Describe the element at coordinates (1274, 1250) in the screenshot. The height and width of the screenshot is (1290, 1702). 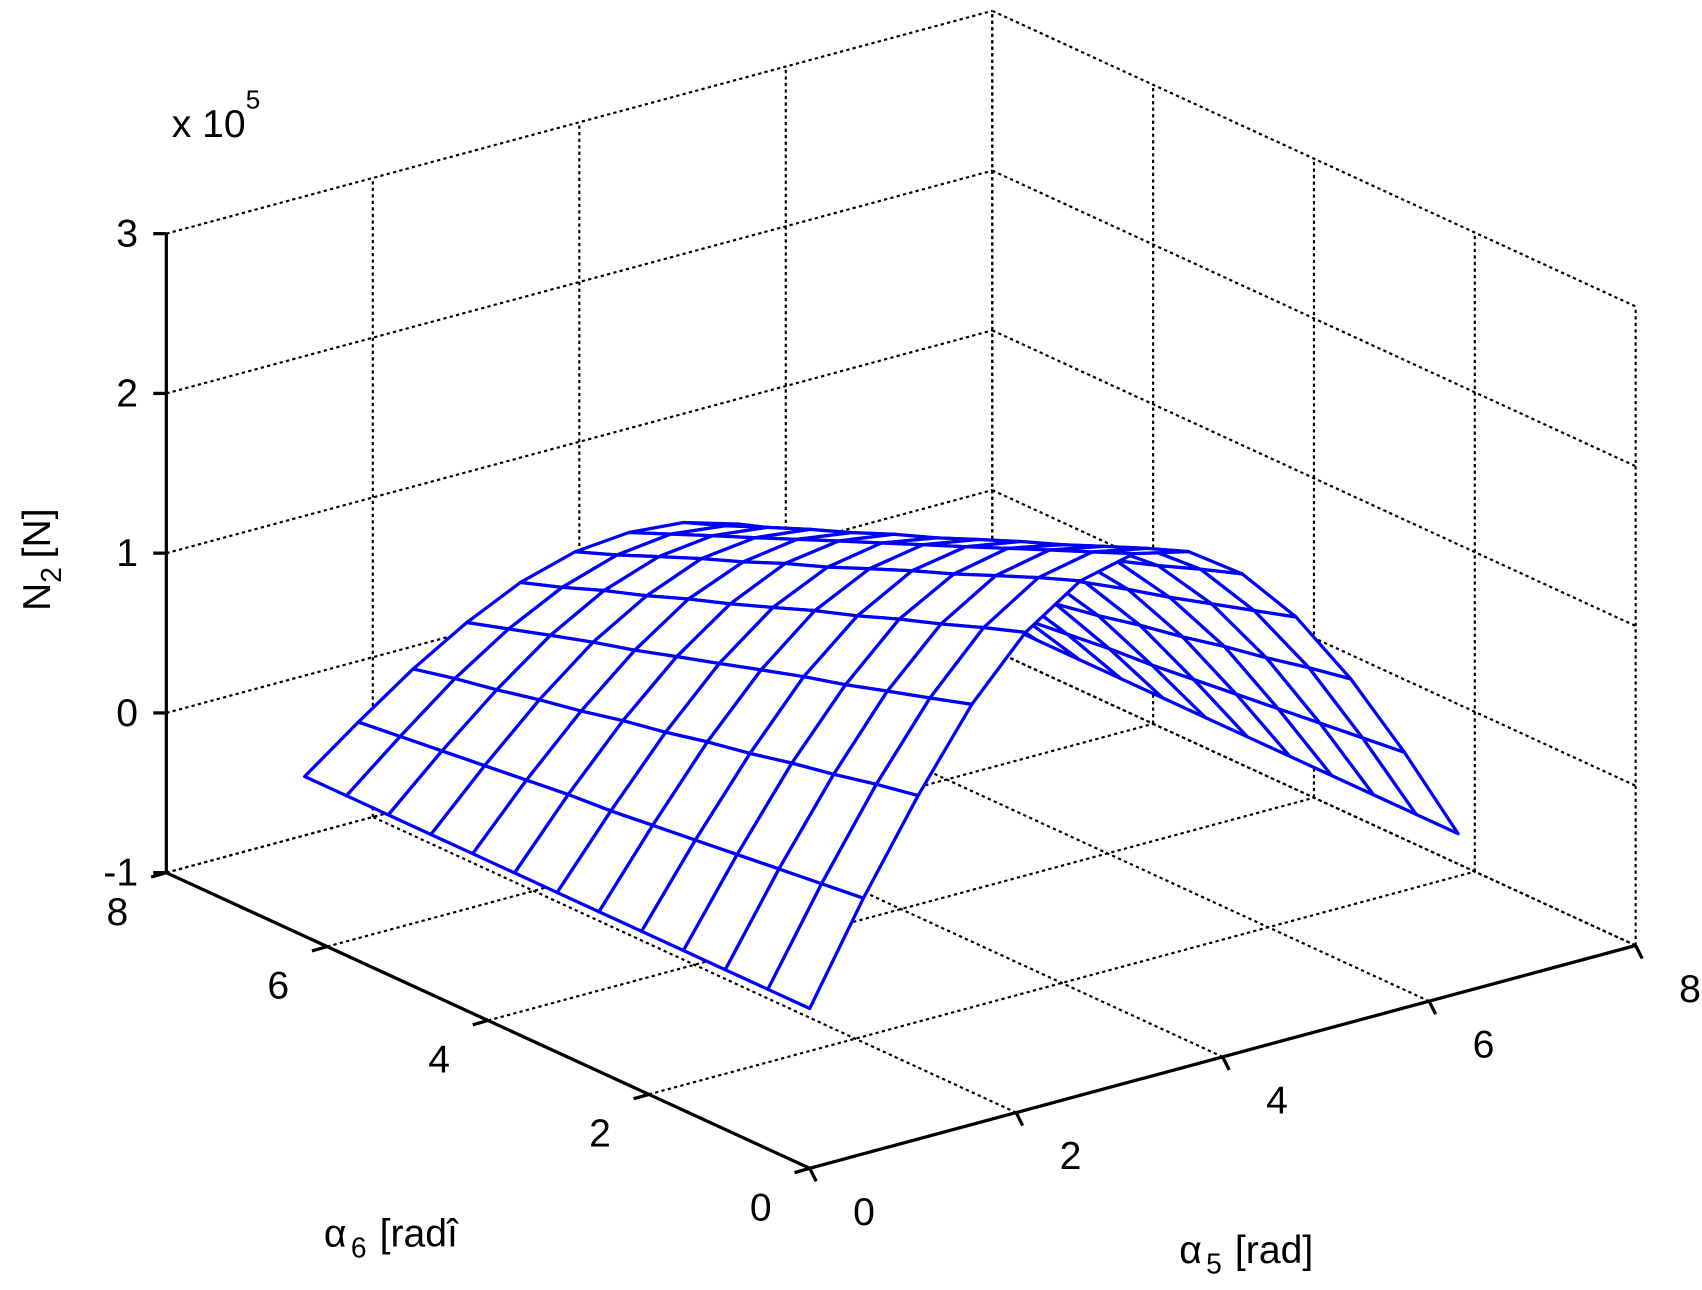
I see `x-label-unit: [rad]` at that location.